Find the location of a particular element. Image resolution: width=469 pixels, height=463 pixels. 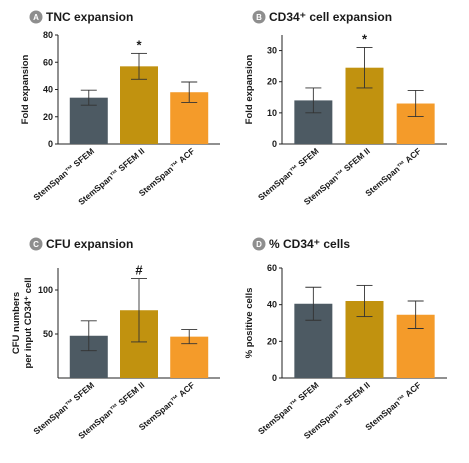

y-axis-label: CFU numbers is located at coordinates (16, 323).